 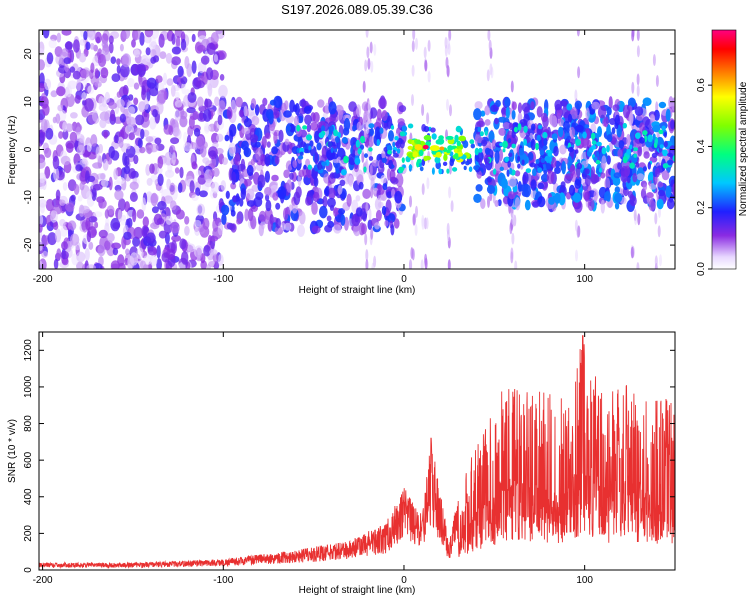 What do you see at coordinates (701, 146) in the screenshot?
I see `colorbar-tick-label: 0.4` at bounding box center [701, 146].